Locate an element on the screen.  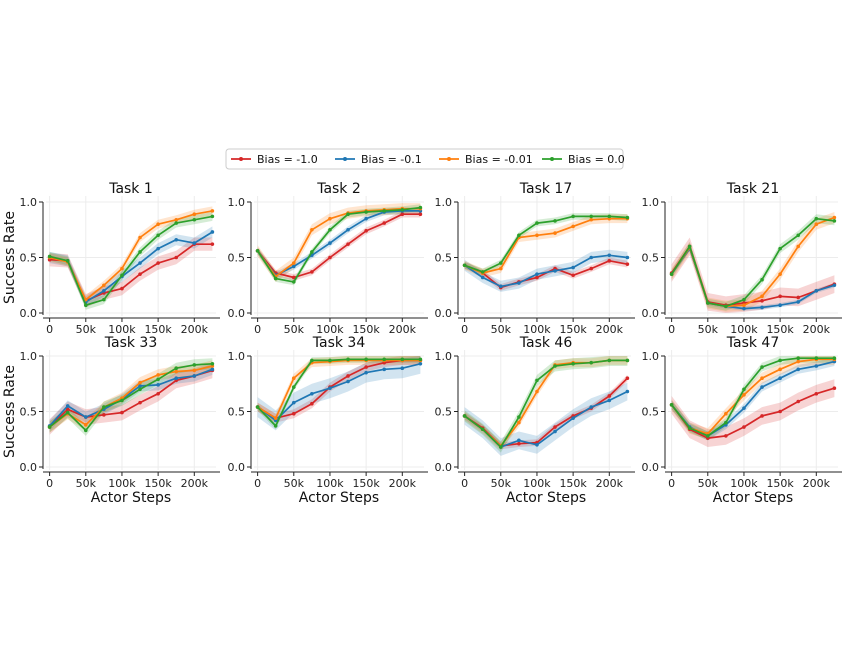
panel-task-2: 0.0 0.5 1.0 0 50k 100k 150k 200k Task 2 is located at coordinates (328, 258).